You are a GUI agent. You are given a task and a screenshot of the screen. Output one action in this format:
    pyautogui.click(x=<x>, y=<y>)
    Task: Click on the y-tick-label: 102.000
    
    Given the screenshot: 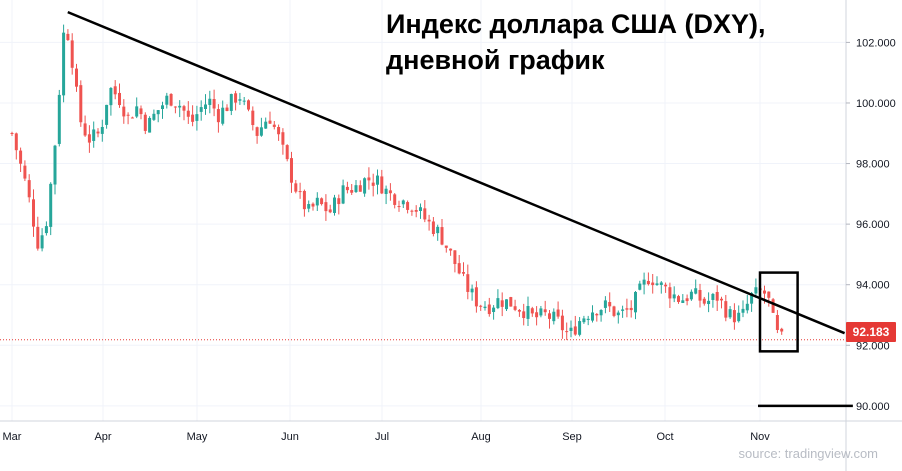 What is the action you would take?
    pyautogui.click(x=876, y=43)
    